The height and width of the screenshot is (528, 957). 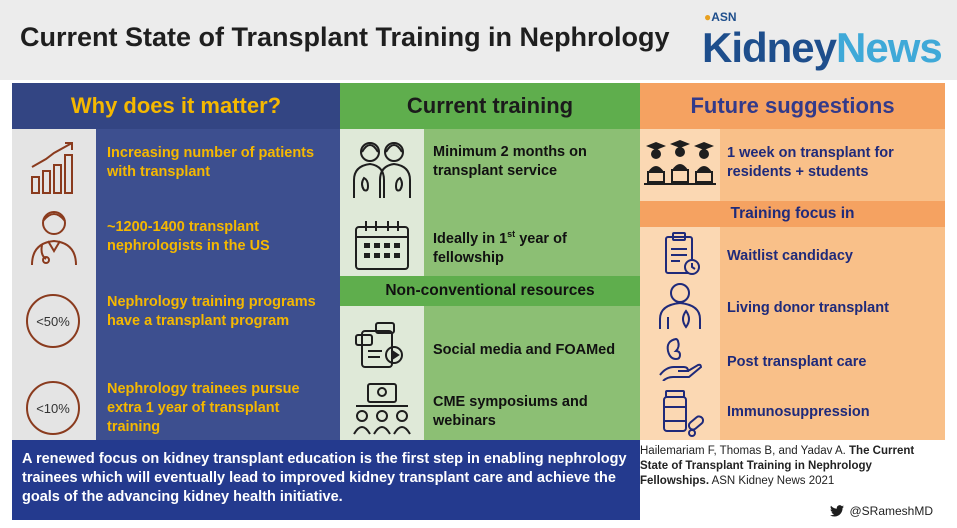 I want to click on asn-logo-small: ●ASN, so click(x=720, y=17).